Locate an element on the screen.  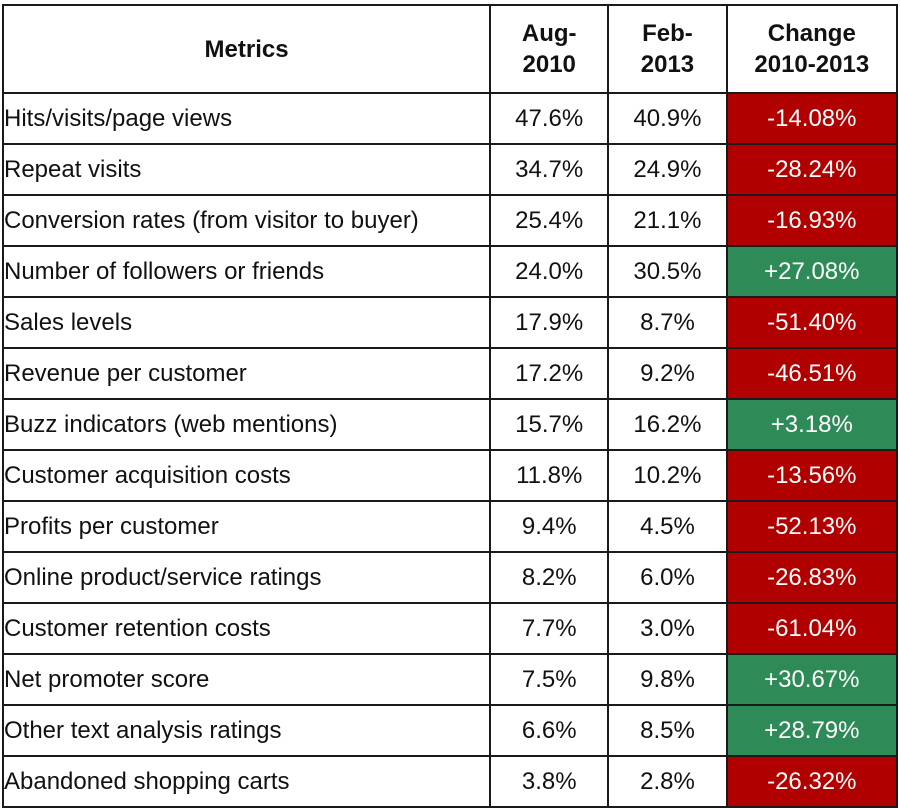
change-value-cell: -28.24% is located at coordinates (812, 169).